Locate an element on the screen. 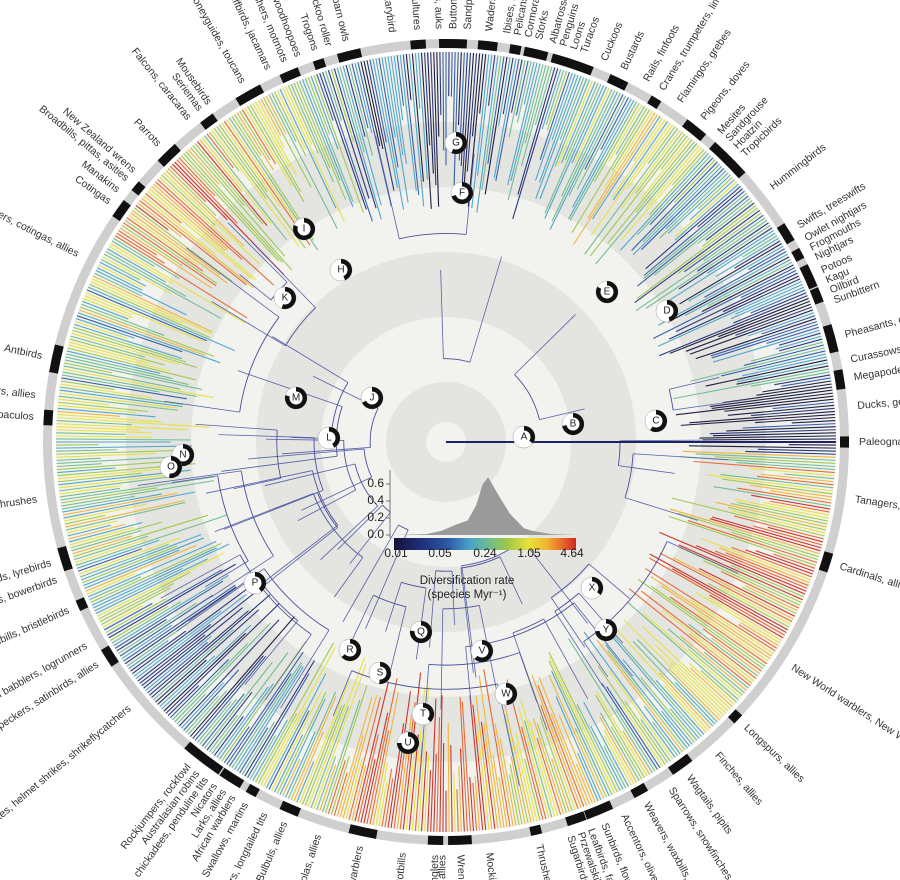 The height and width of the screenshot is (880, 900). svg-text: J is located at coordinates (372, 398).